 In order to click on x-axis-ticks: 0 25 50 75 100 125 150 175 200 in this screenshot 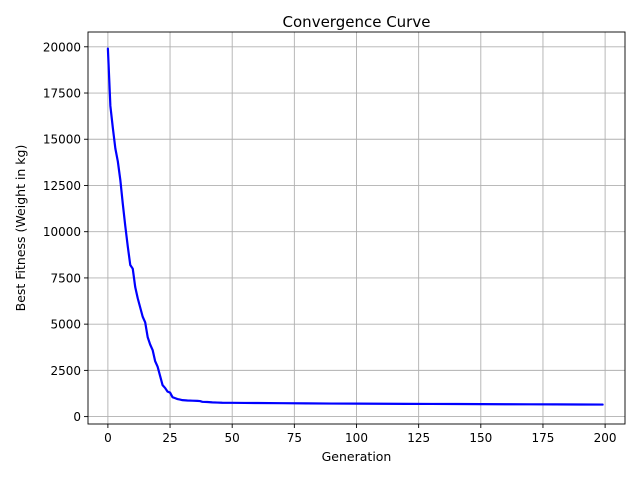, I will do `click(360, 434)`.